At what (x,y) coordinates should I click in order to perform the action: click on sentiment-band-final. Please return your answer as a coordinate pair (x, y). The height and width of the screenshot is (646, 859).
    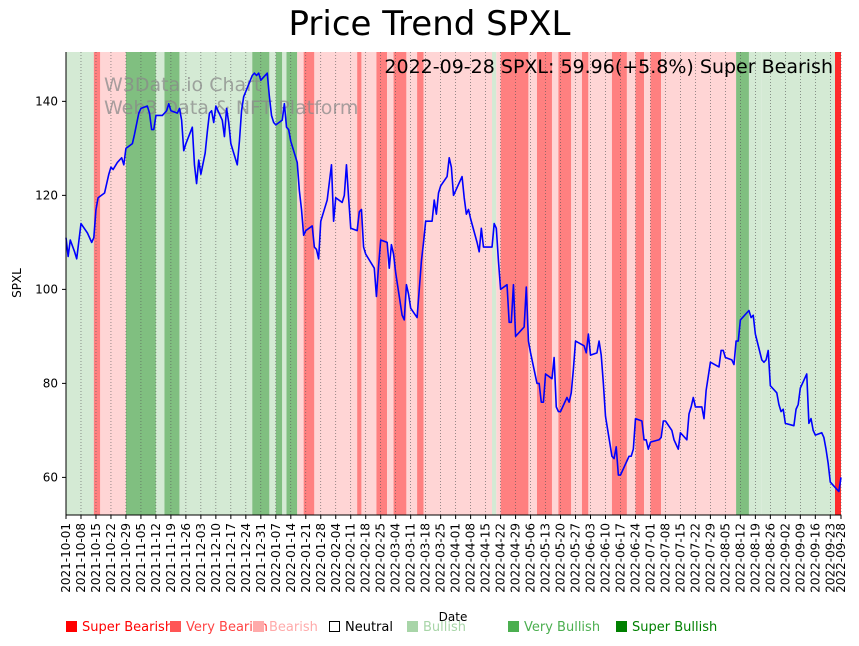
    Looking at the image, I should click on (838, 283).